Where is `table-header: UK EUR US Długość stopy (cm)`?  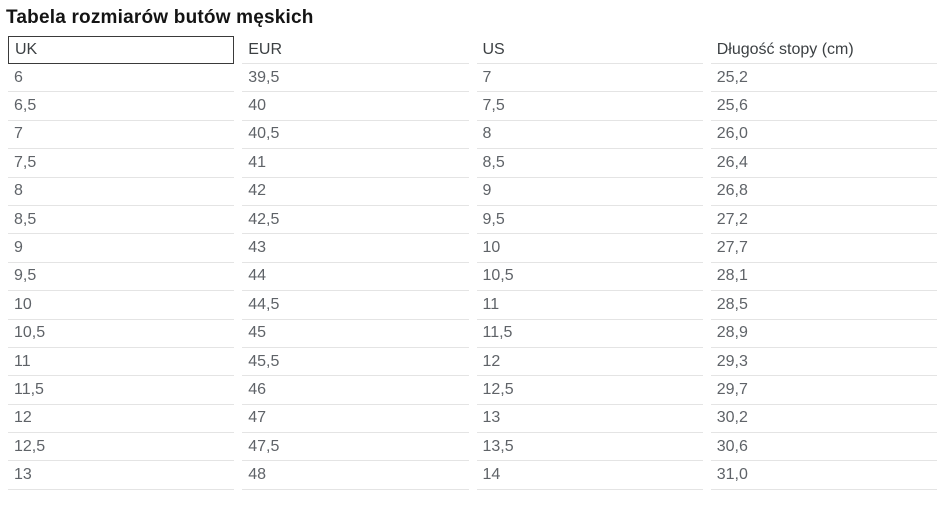
table-header: UK EUR US Długość stopy (cm) is located at coordinates (472, 50).